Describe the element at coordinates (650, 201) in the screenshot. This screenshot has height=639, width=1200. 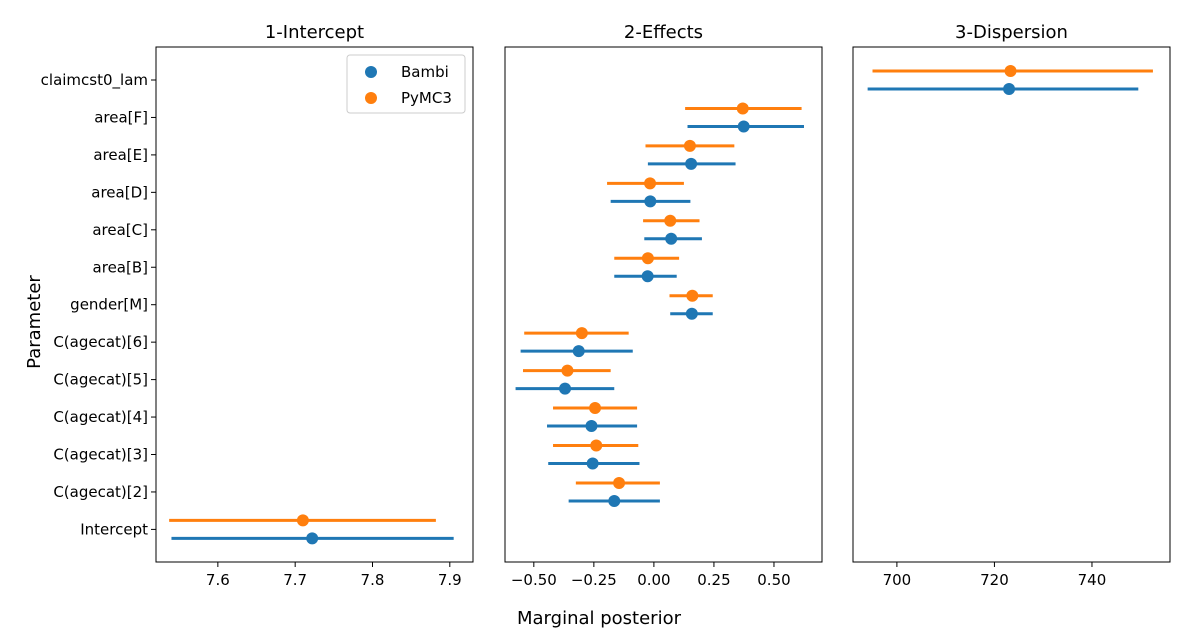
I see `bambi-point-area-d` at that location.